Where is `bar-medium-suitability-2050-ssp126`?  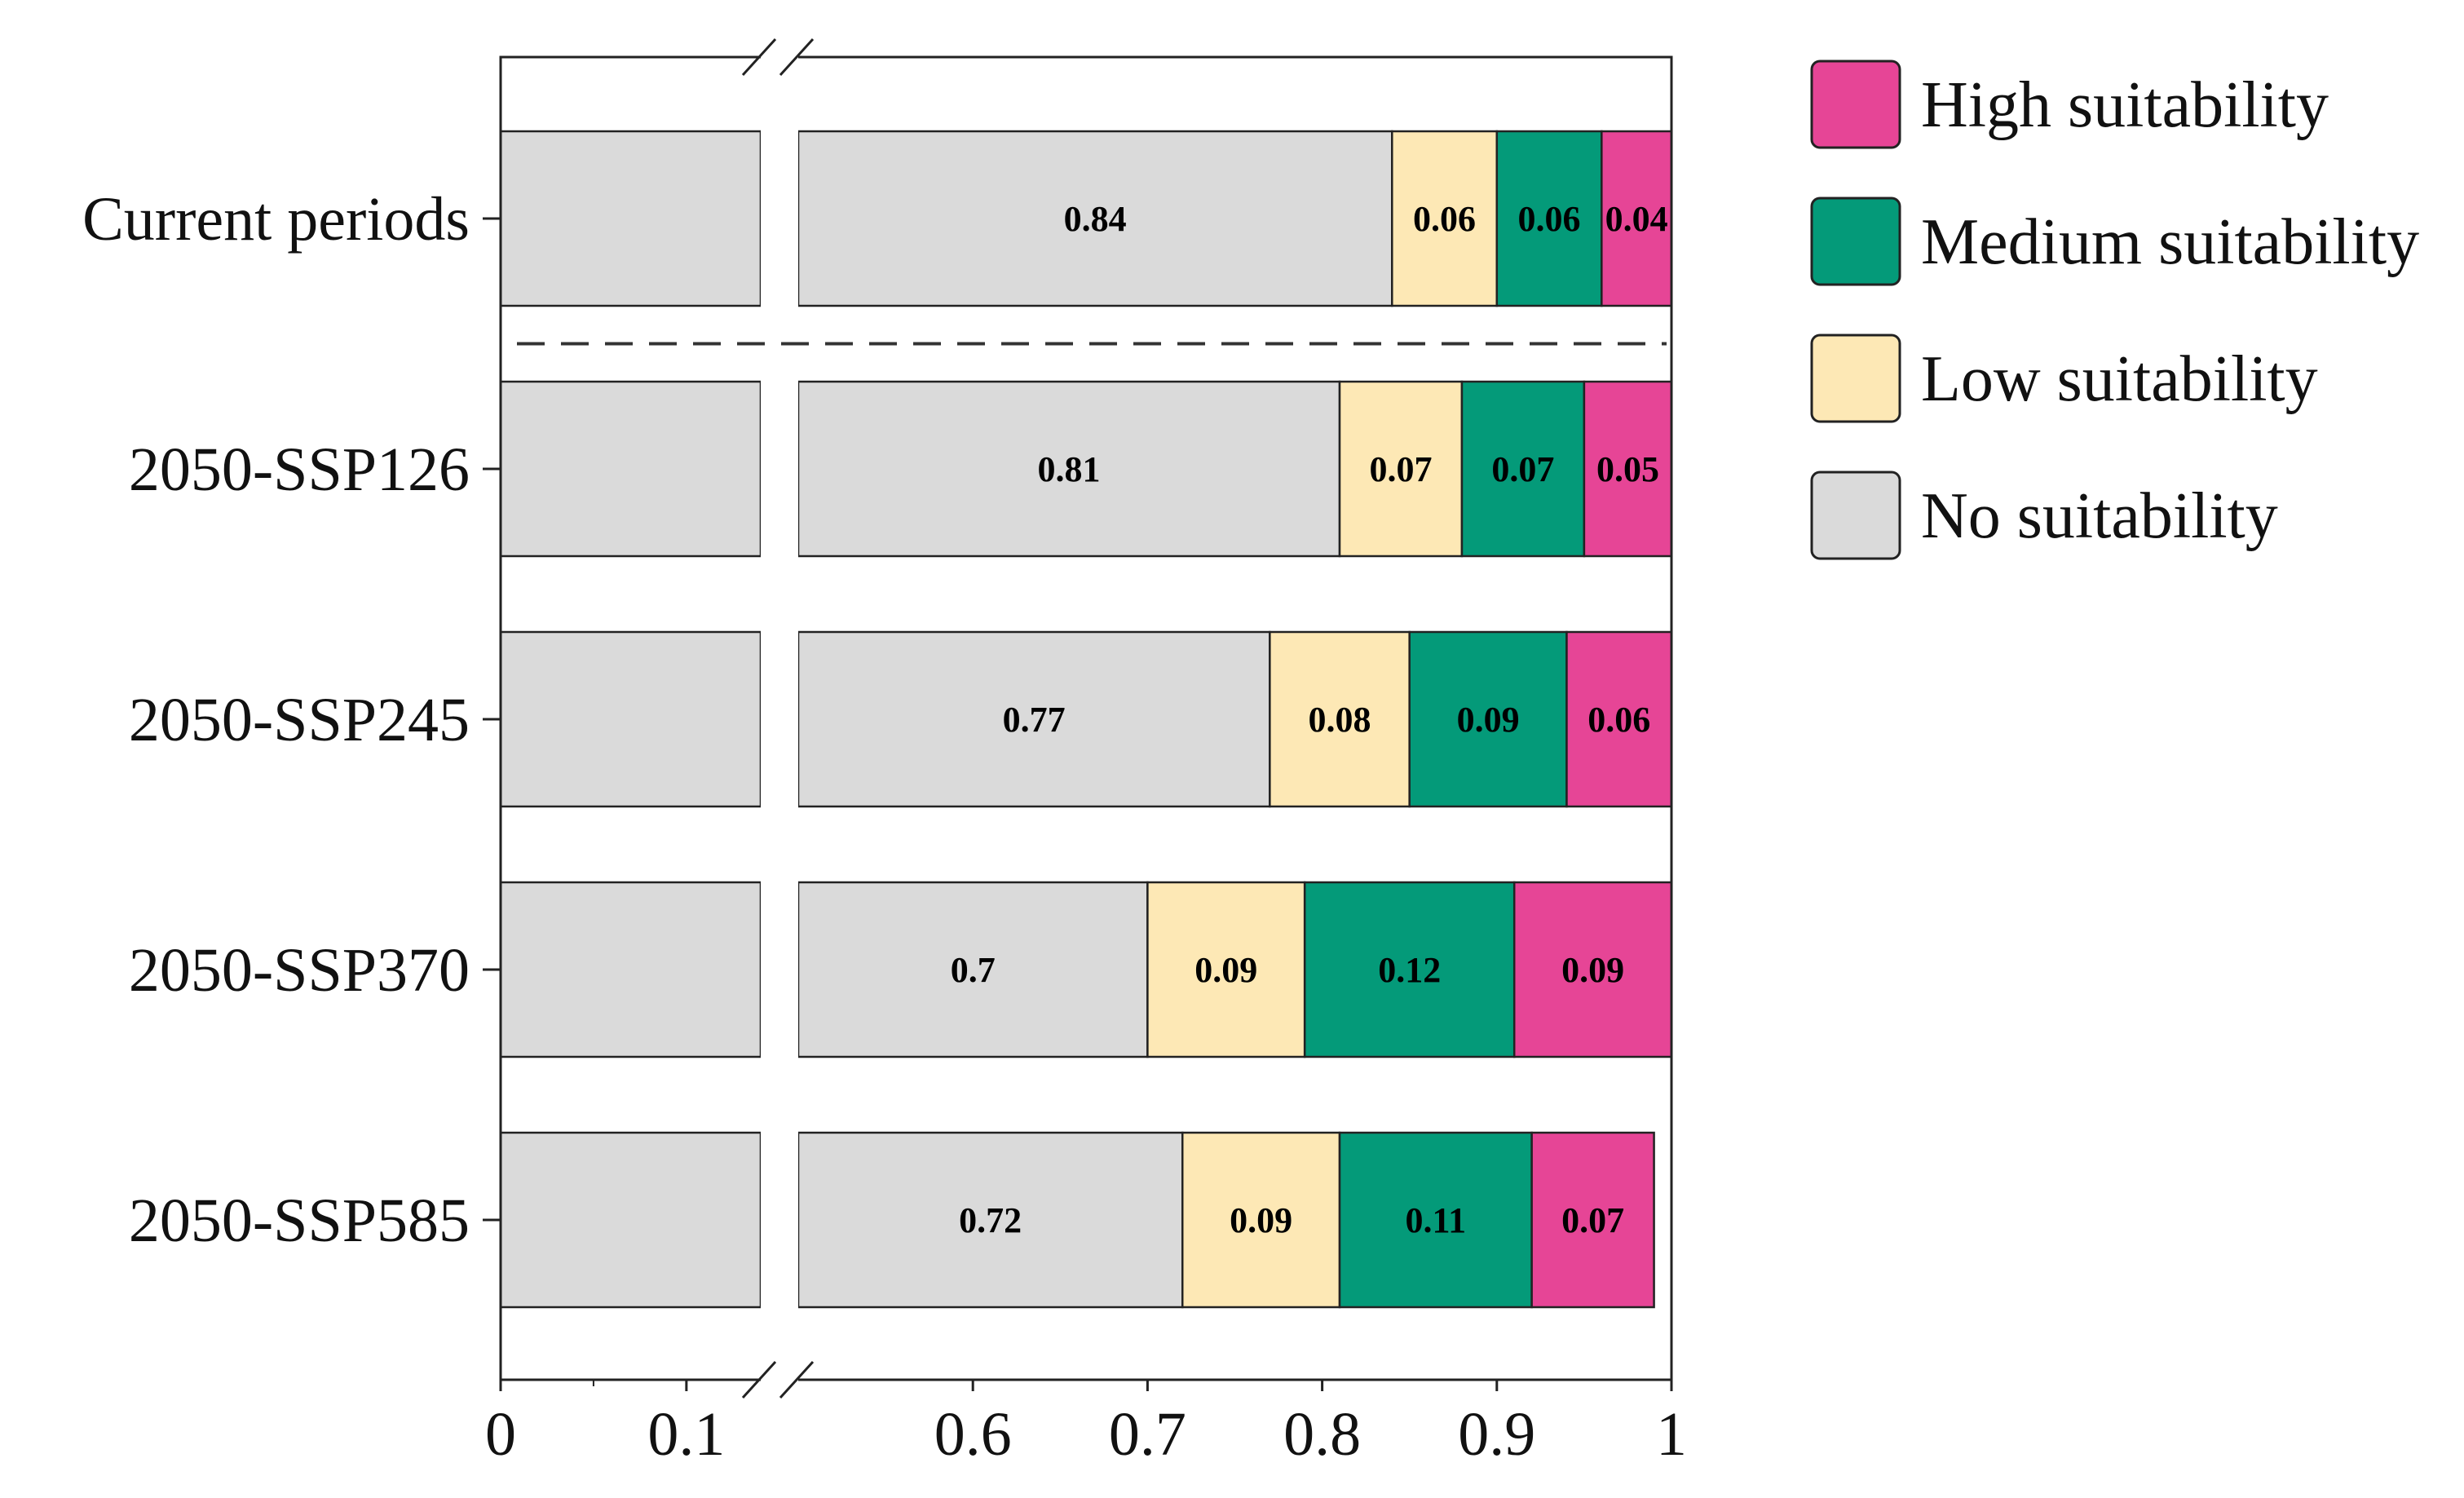 bar-medium-suitability-2050-ssp126 is located at coordinates (1523, 469).